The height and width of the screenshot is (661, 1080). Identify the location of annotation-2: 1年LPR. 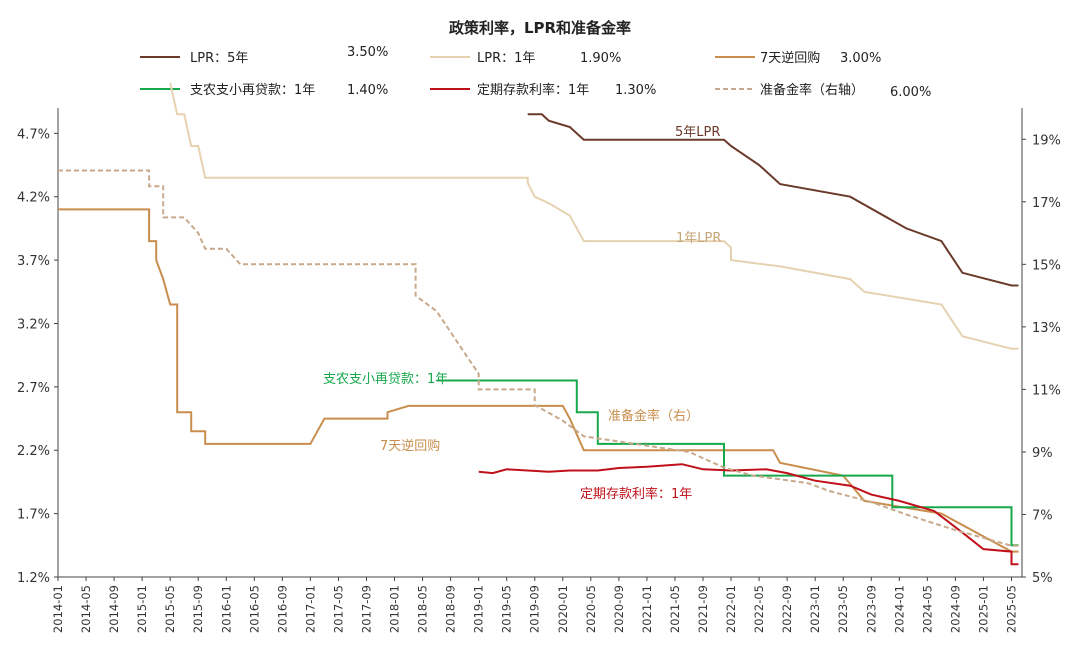
(698, 238).